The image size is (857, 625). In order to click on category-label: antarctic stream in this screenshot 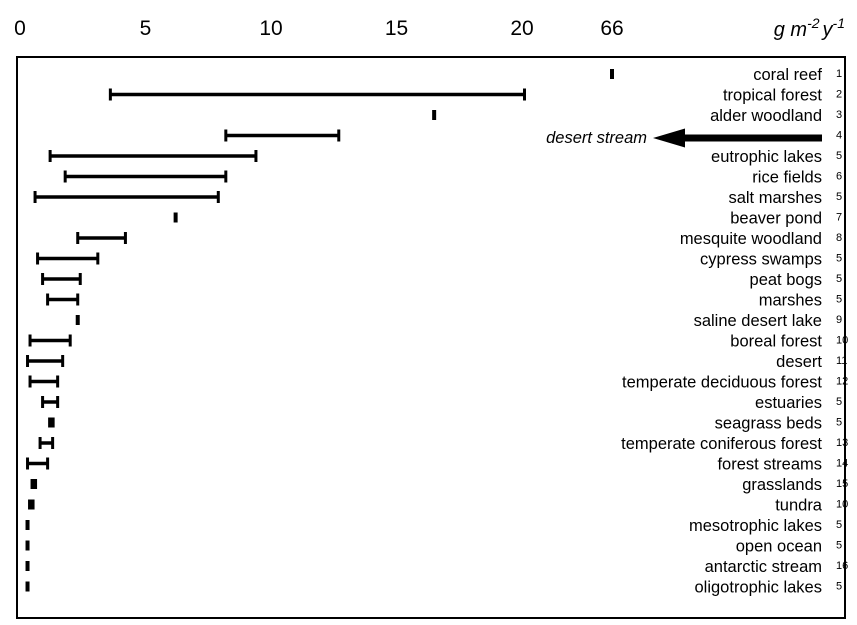, I will do `click(763, 567)`.